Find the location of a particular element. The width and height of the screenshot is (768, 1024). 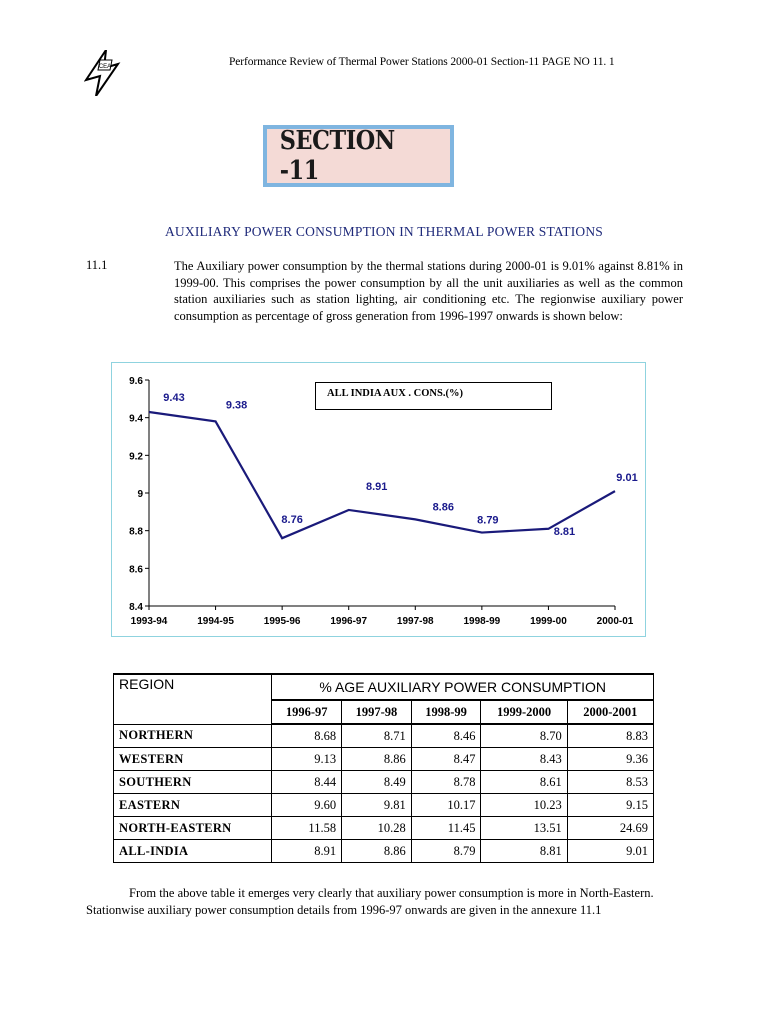

x-tick-label: 1999-00 is located at coordinates (548, 621).